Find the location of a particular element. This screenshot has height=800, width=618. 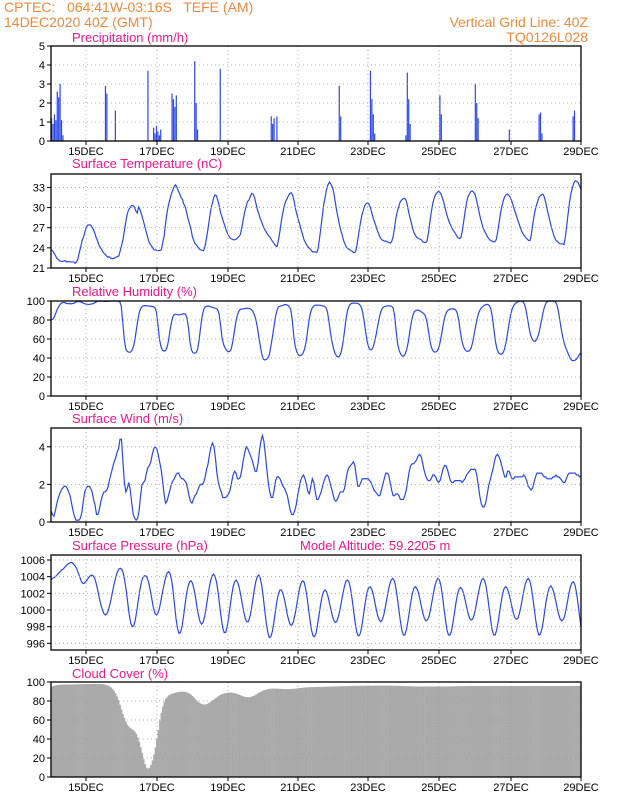

x-tick-label: 23DEC is located at coordinates (368, 788).